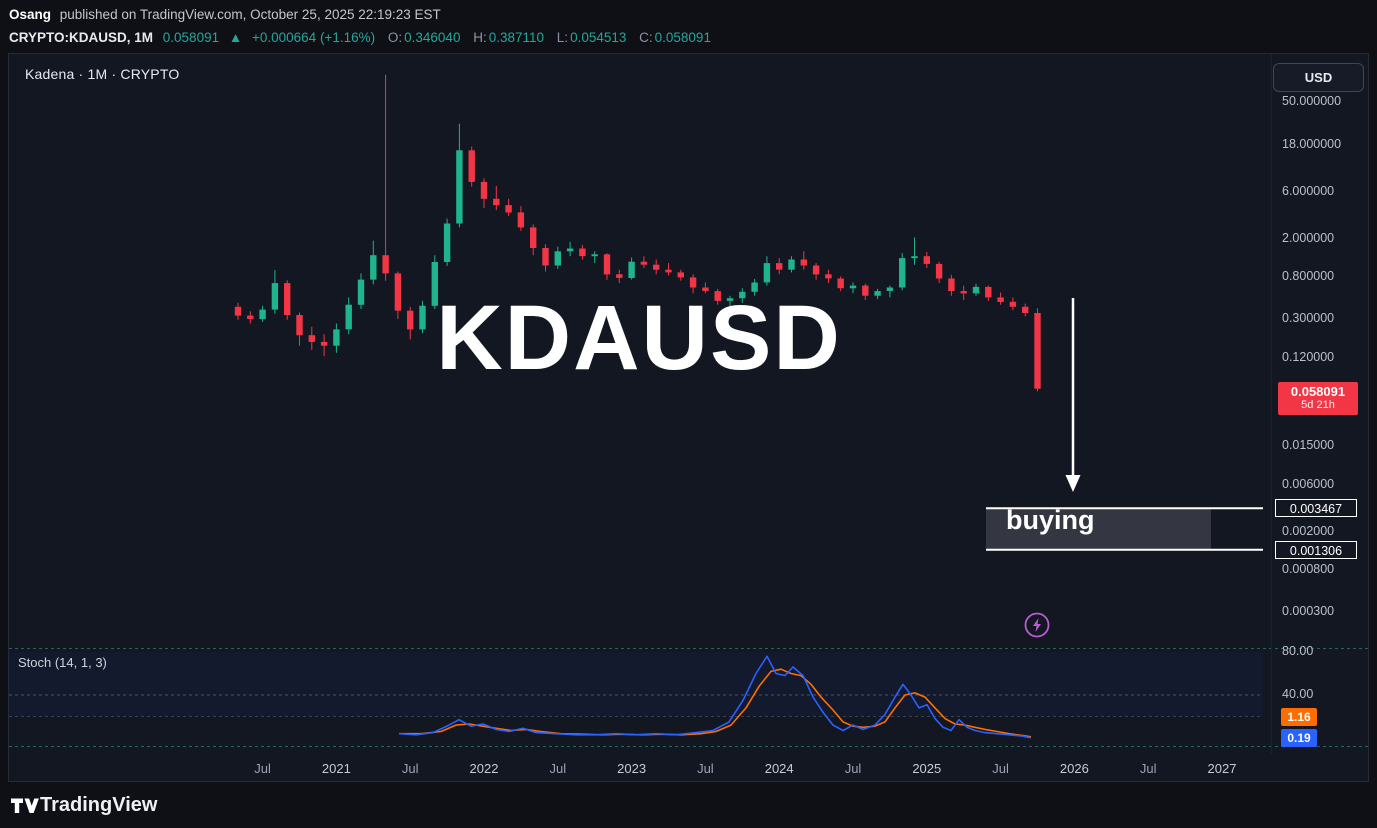 The width and height of the screenshot is (1377, 828). Describe the element at coordinates (480, 37) in the screenshot. I see `high-label: H:` at that location.